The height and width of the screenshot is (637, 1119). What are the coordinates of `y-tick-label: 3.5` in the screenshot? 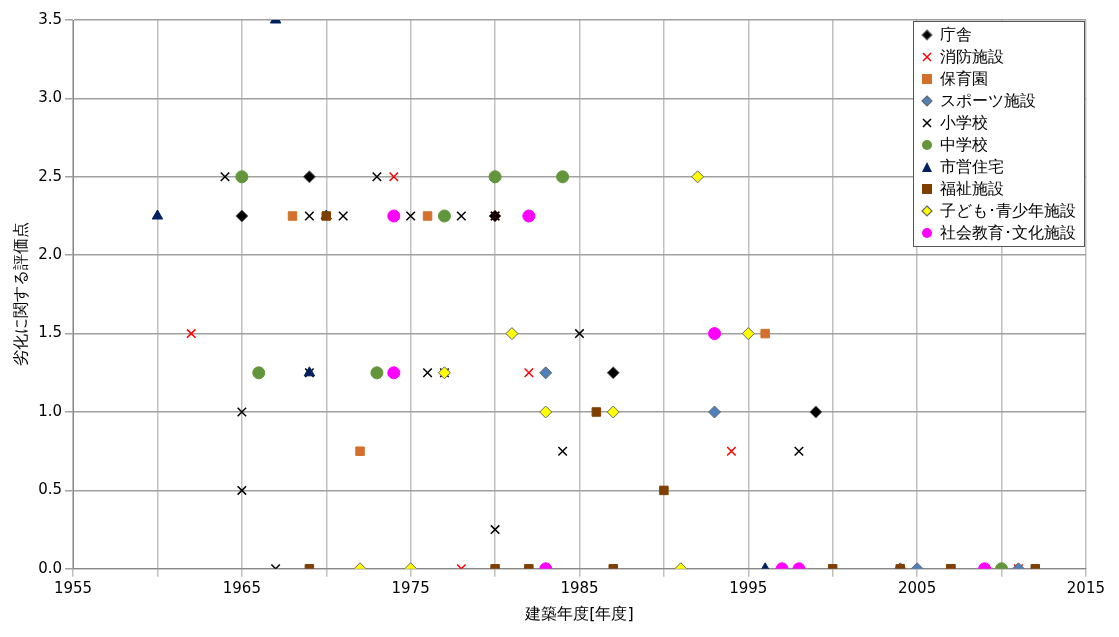 It's located at (50, 18).